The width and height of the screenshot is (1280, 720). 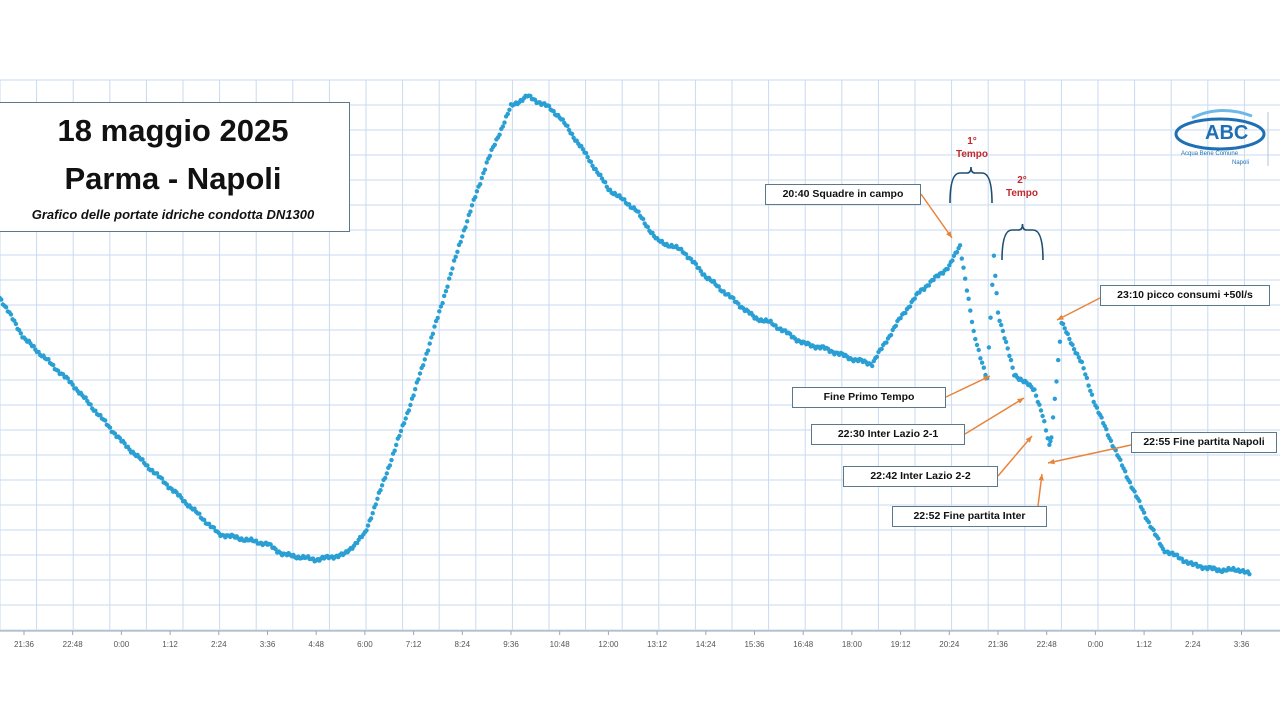 What do you see at coordinates (1046, 644) in the screenshot?
I see `x-tick-label: 22:48` at bounding box center [1046, 644].